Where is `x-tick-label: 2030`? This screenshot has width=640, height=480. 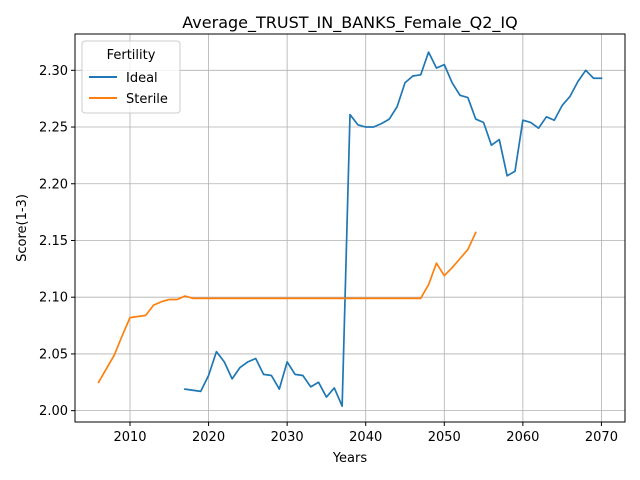
x-tick-label: 2030 is located at coordinates (287, 437).